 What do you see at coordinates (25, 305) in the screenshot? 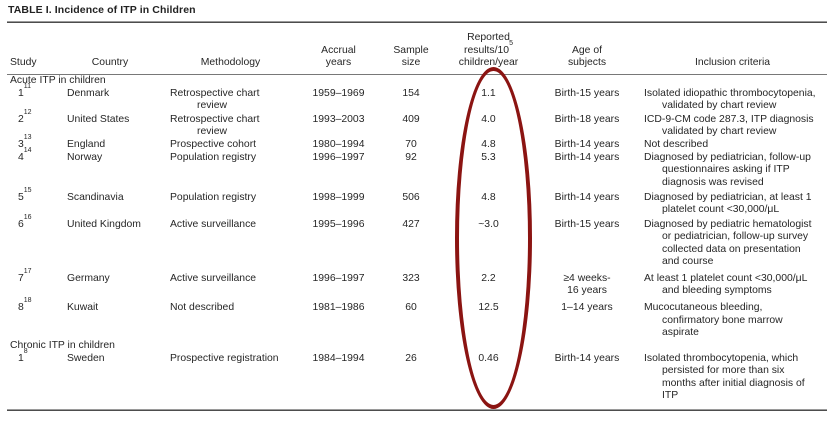
I see `study-cell: 818` at bounding box center [25, 305].